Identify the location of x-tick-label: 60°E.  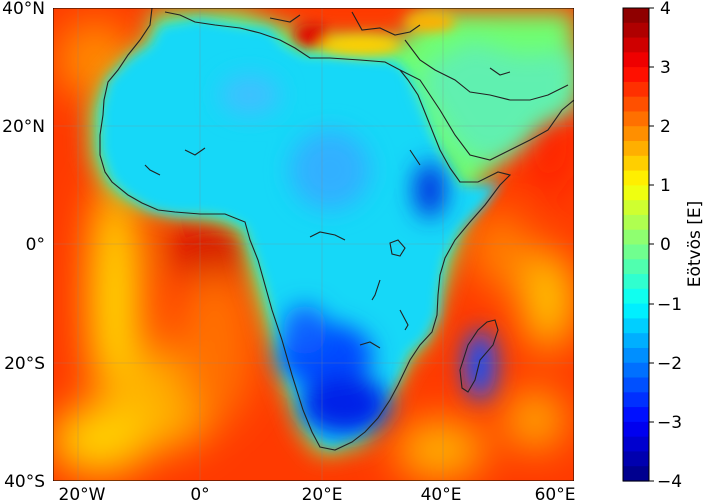
(555, 494).